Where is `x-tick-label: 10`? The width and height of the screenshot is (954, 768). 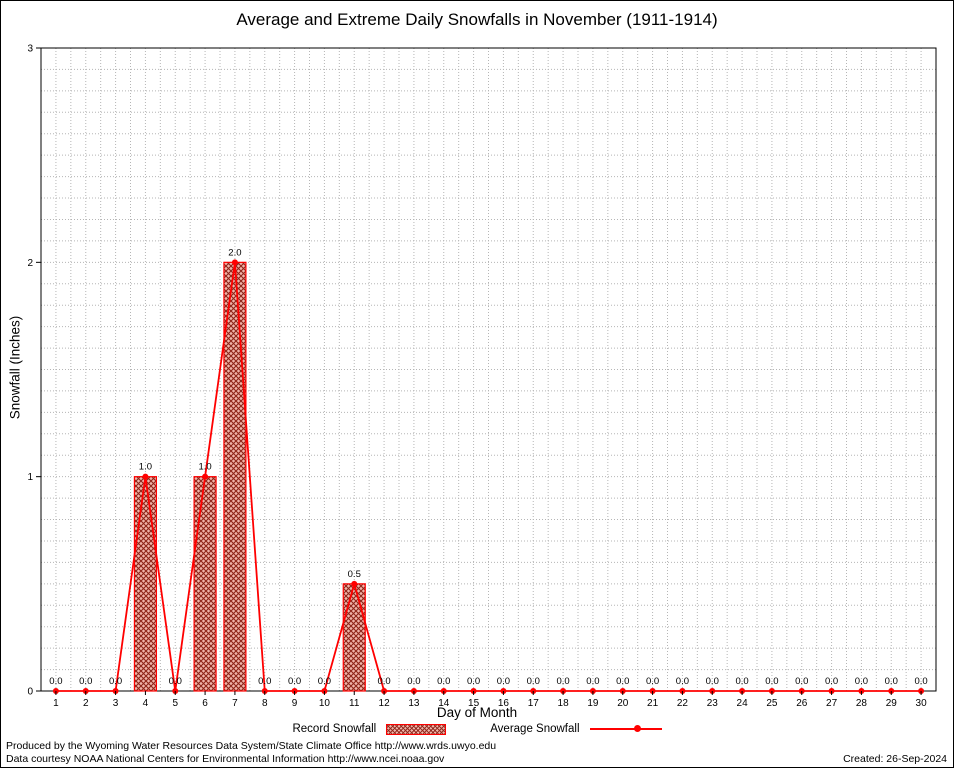 x-tick-label: 10 is located at coordinates (325, 703).